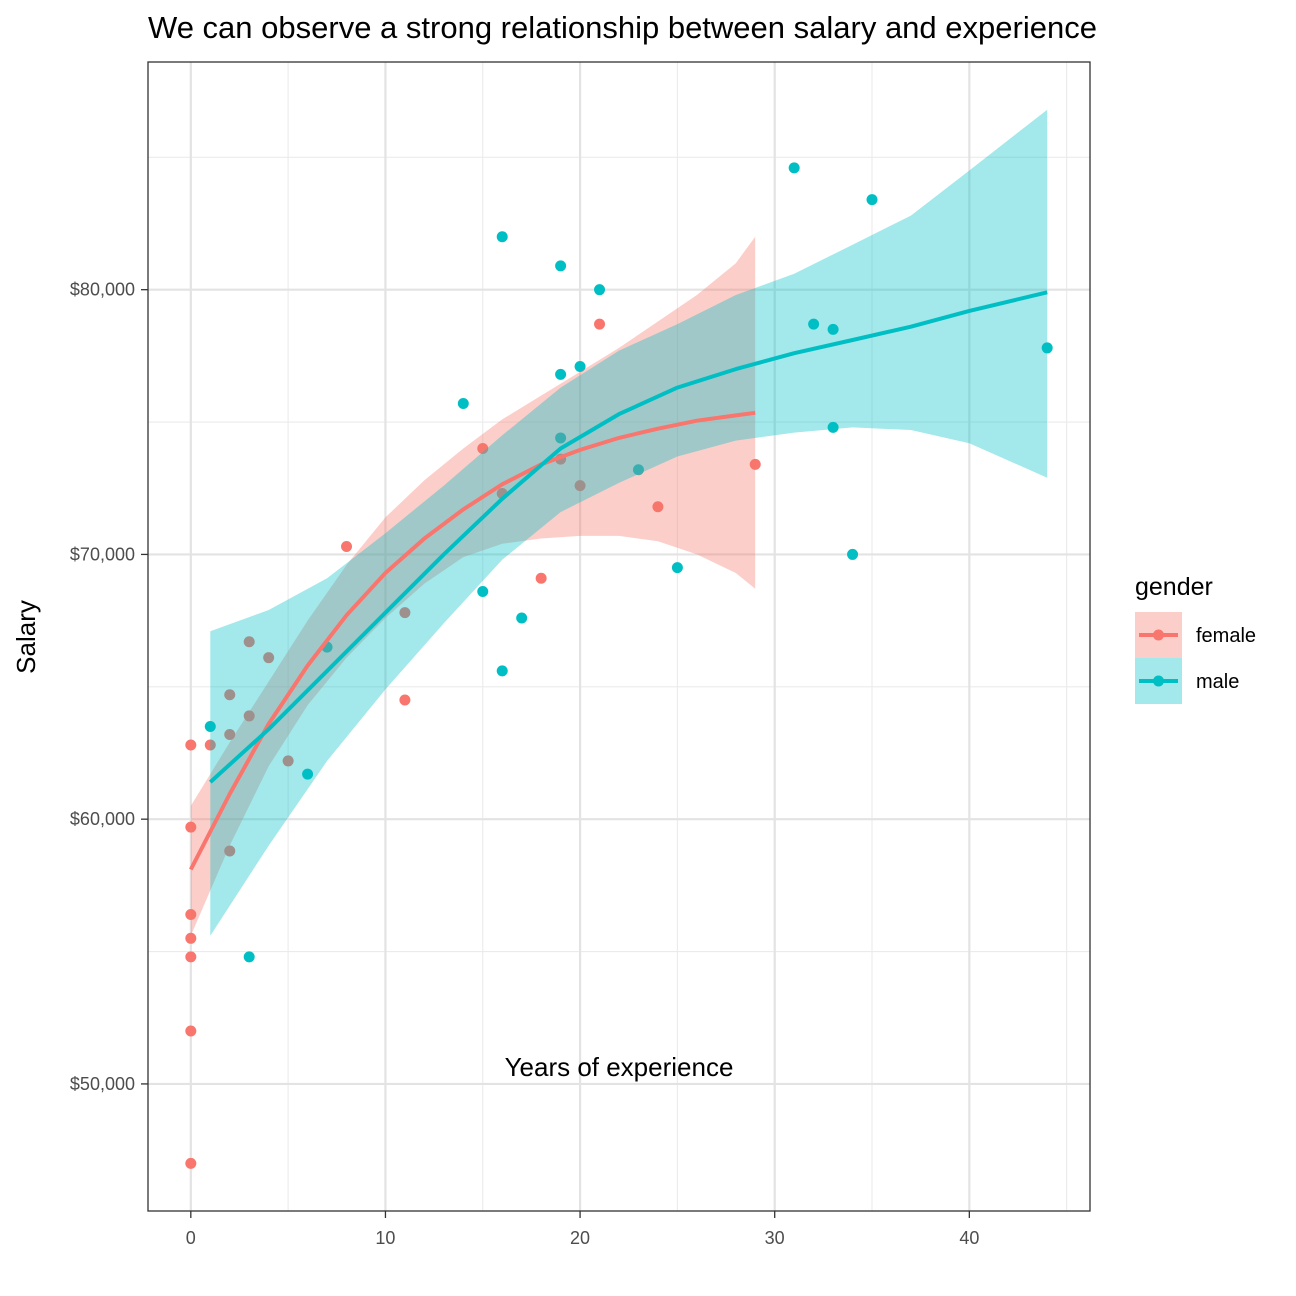  What do you see at coordinates (385, 1238) in the screenshot?
I see `x-tick-label: 10` at bounding box center [385, 1238].